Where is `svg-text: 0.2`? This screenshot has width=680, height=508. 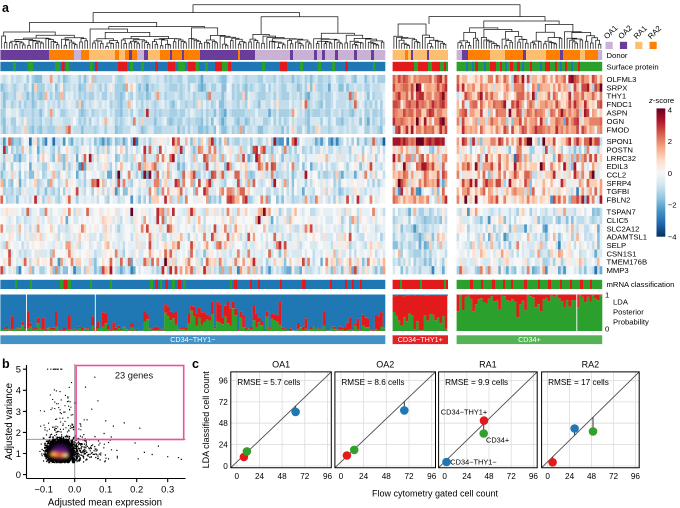
svg-text: 0.2 is located at coordinates (136, 489).